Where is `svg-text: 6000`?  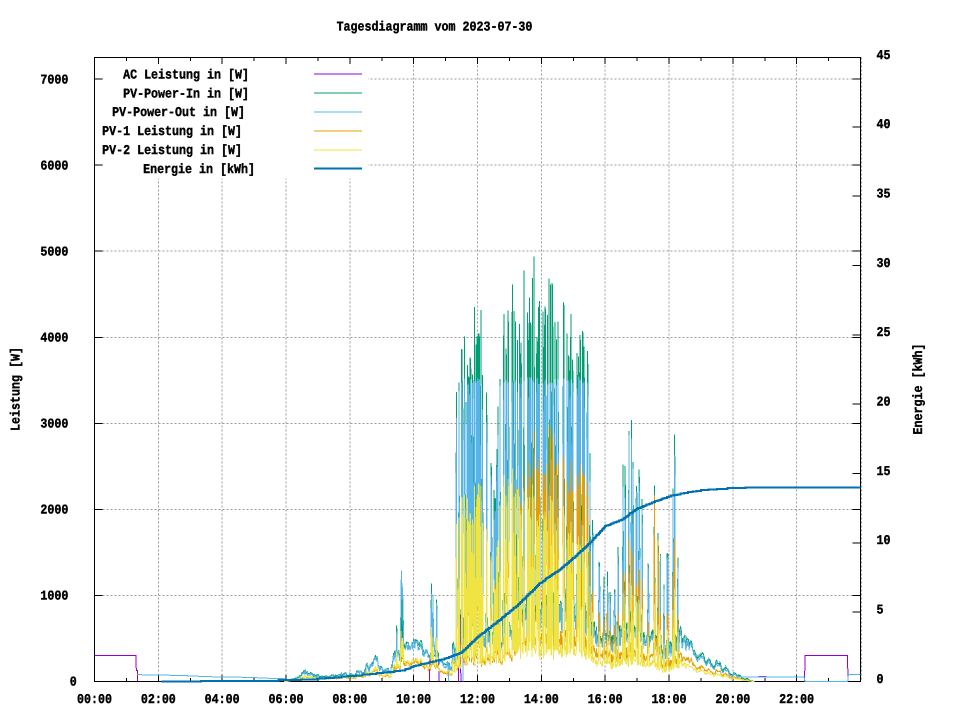 svg-text: 6000 is located at coordinates (54, 166).